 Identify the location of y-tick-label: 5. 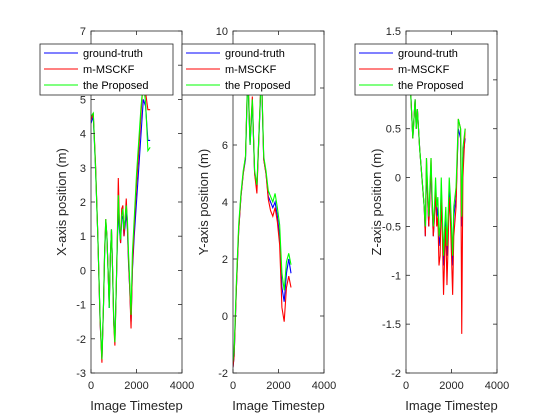
(83, 100).